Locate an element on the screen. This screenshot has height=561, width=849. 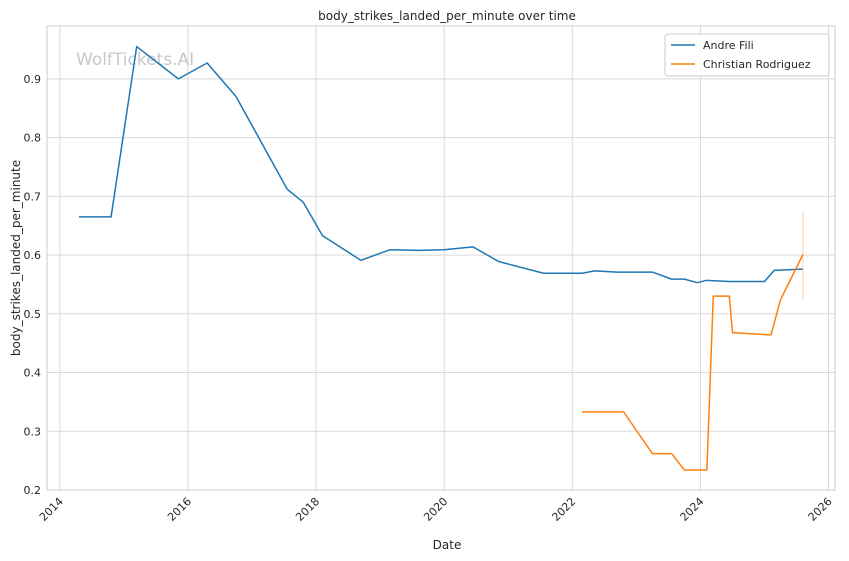
x-tick-label: 2018 is located at coordinates (307, 509).